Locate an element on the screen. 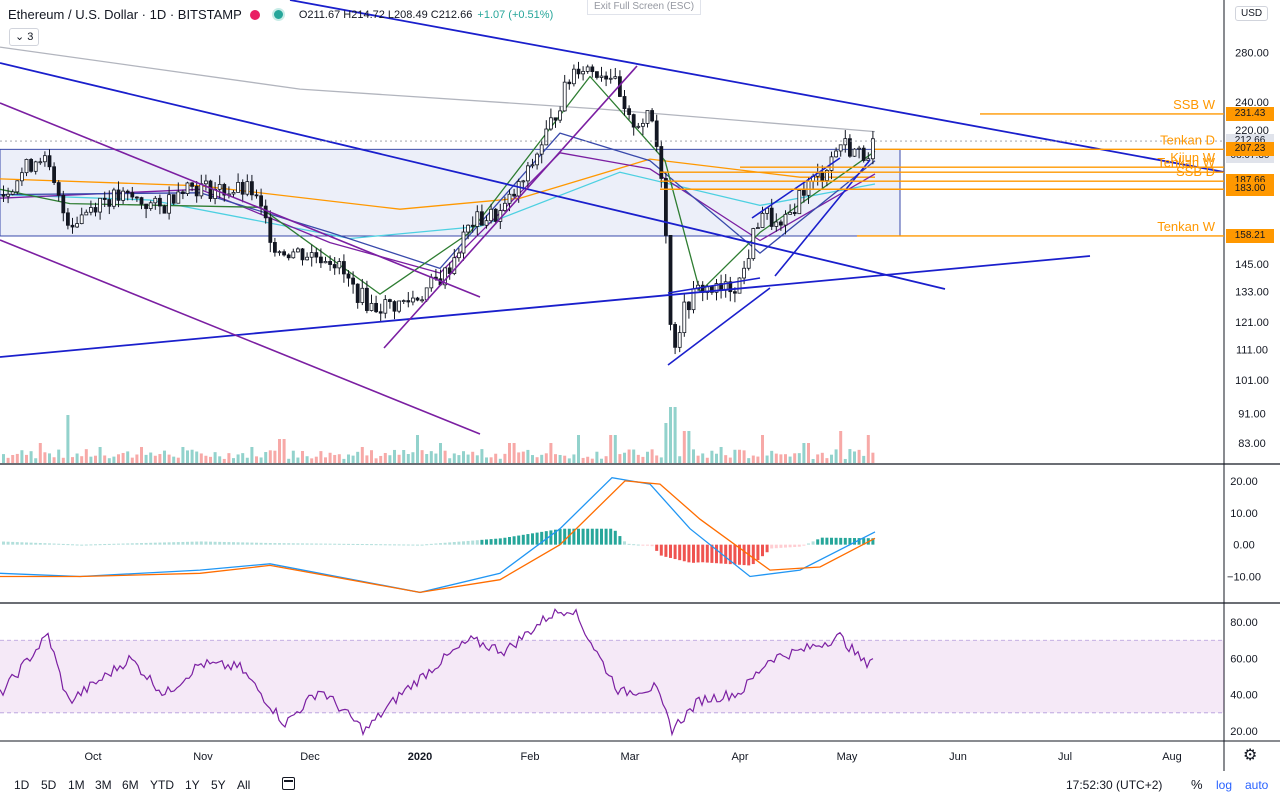 The image size is (1280, 800). calendar-icon is located at coordinates (288, 783).